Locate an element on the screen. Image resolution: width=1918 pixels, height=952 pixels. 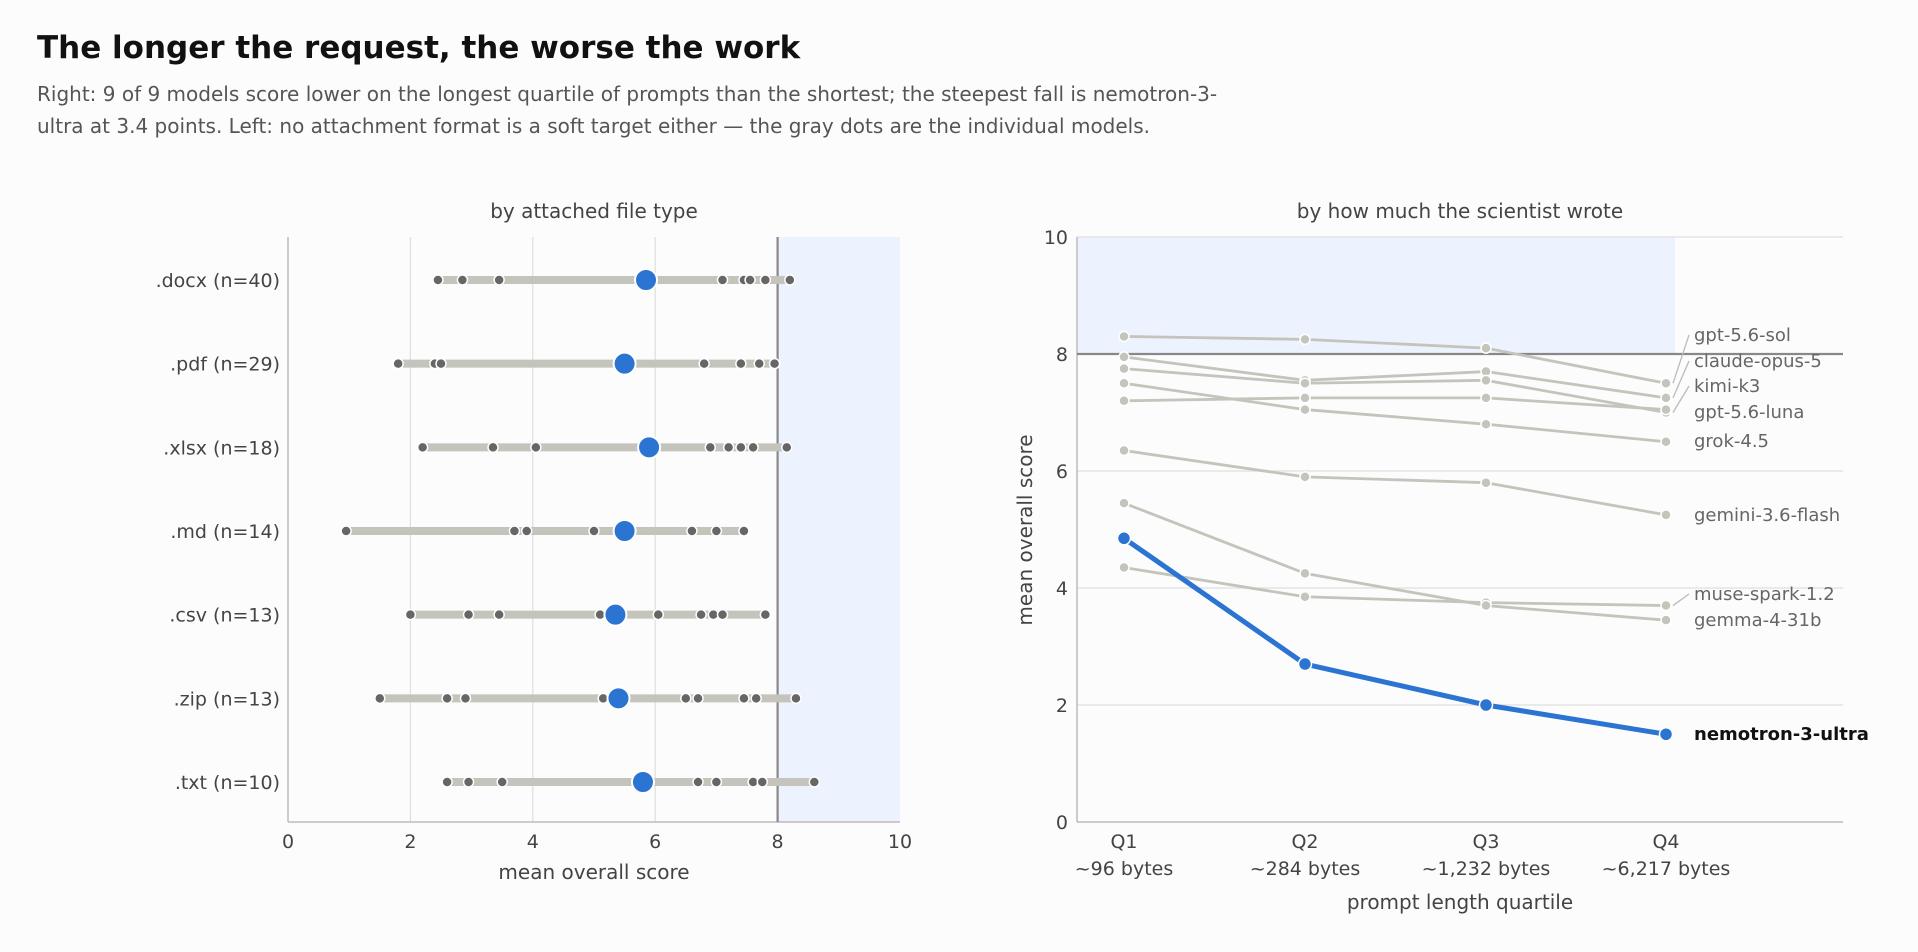
series-label: grok-4.5 is located at coordinates (1731, 441).